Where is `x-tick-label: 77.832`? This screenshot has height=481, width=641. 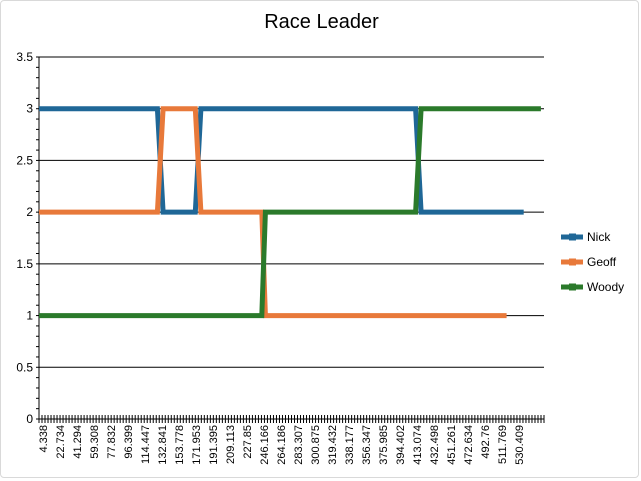 x-tick-label: 77.832 is located at coordinates (112, 442).